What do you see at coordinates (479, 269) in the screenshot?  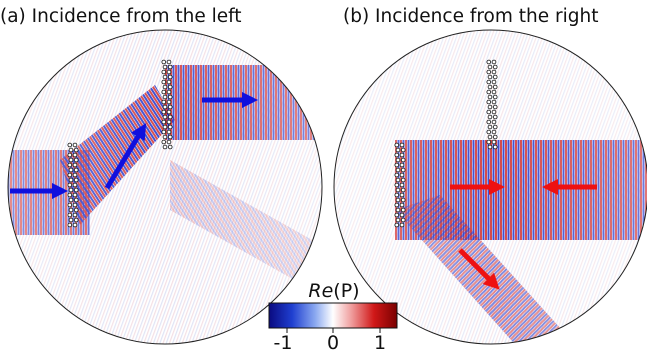 I see `panel-b-deflected-arrow-icon` at bounding box center [479, 269].